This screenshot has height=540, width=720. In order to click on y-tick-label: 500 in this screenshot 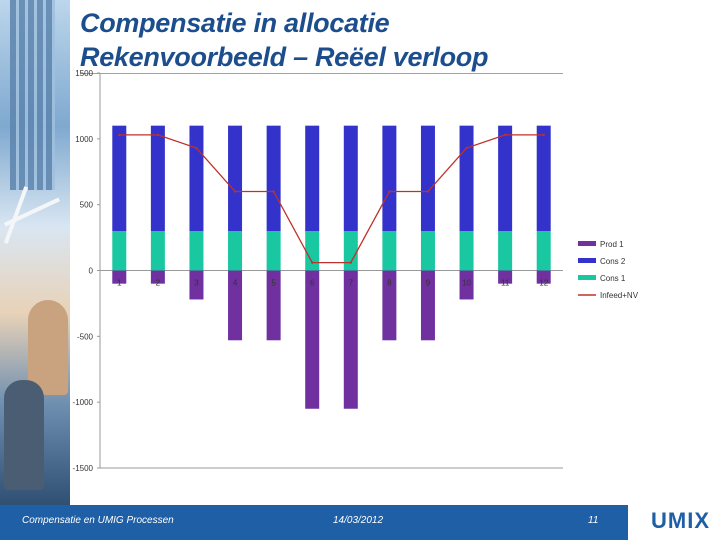, I will do `click(87, 205)`.